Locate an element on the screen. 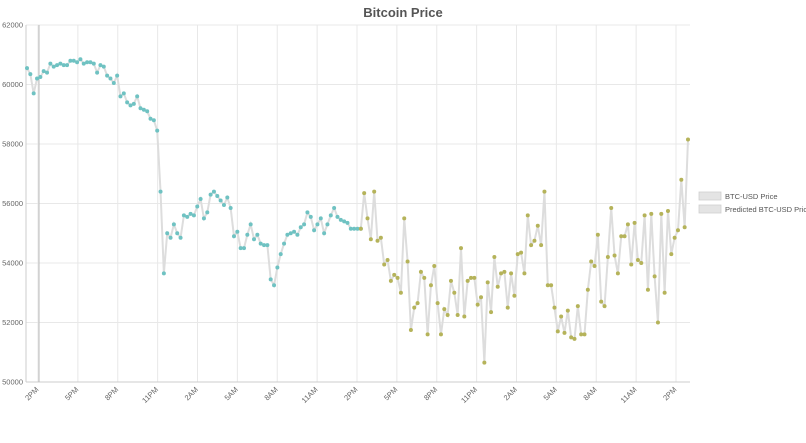  legend-swatch is located at coordinates (710, 209).